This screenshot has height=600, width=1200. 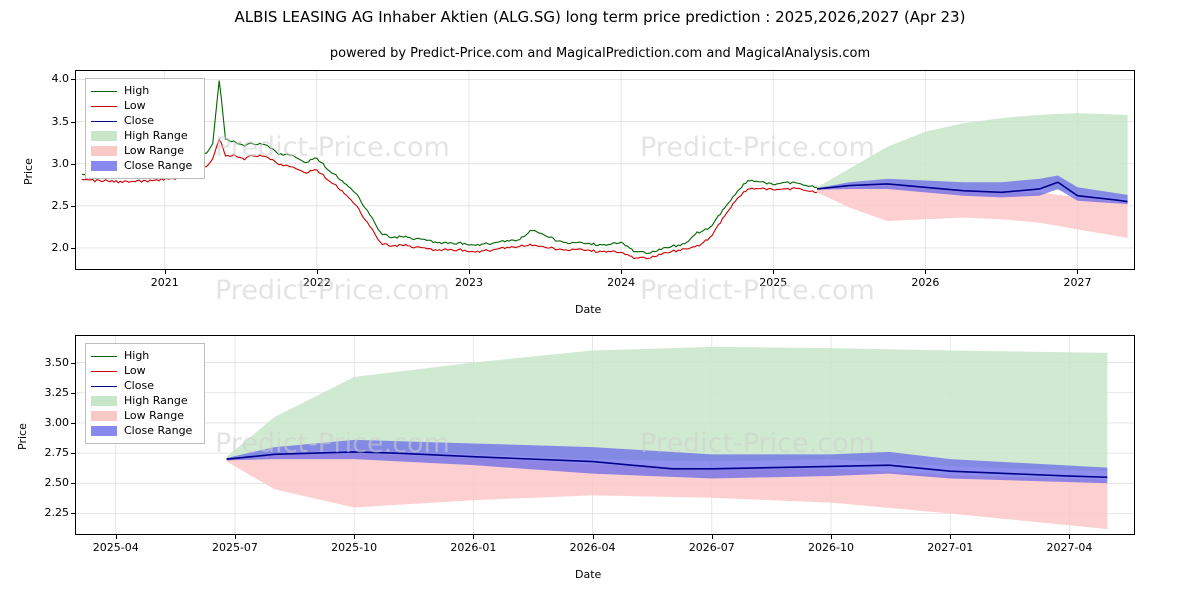 What do you see at coordinates (60, 79) in the screenshot?
I see `y-tick-label: 4.0` at bounding box center [60, 79].